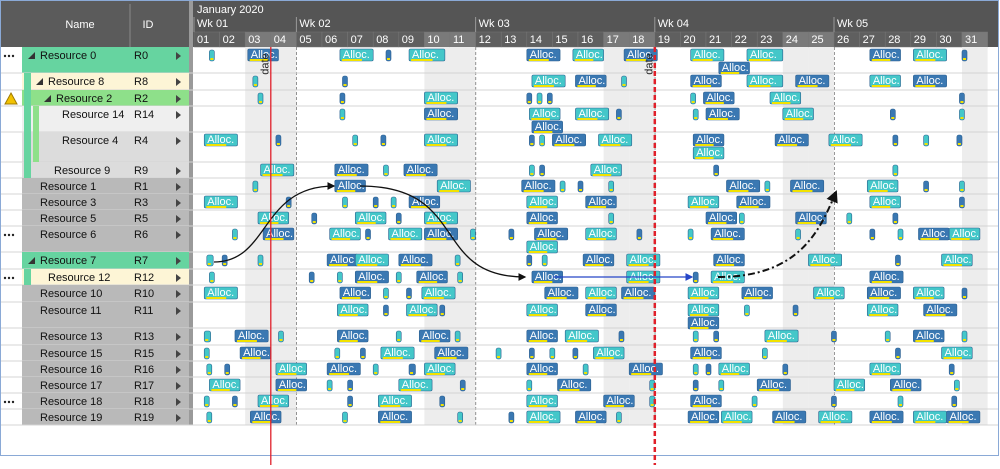  Describe the element at coordinates (144, 386) in the screenshot. I see `resource-id: R17` at that location.